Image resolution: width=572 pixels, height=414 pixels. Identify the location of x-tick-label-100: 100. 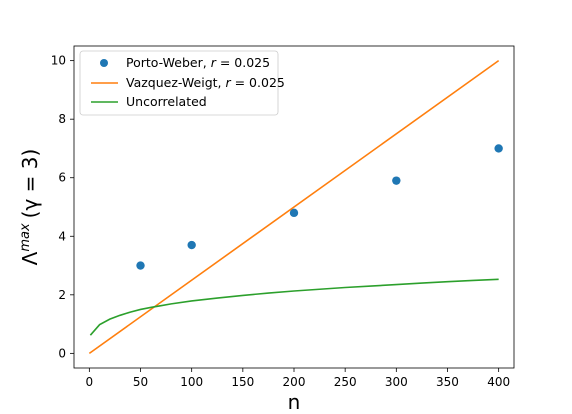
(191, 382).